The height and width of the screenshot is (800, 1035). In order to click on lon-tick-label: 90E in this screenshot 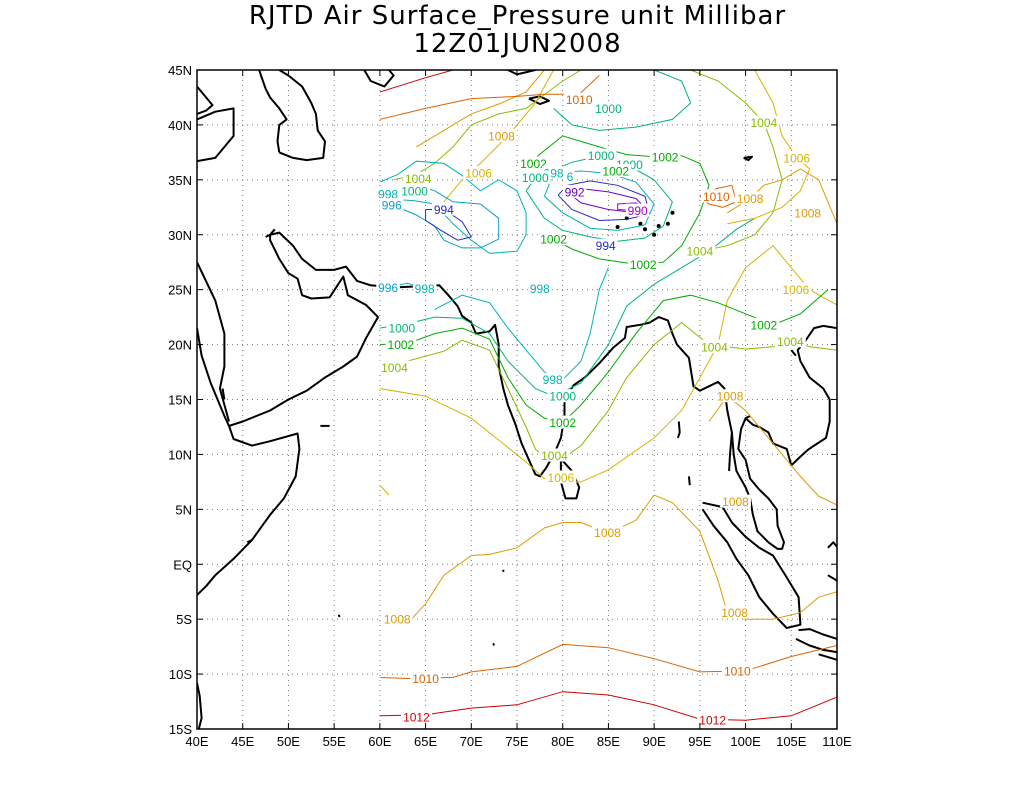, I will do `click(654, 741)`.